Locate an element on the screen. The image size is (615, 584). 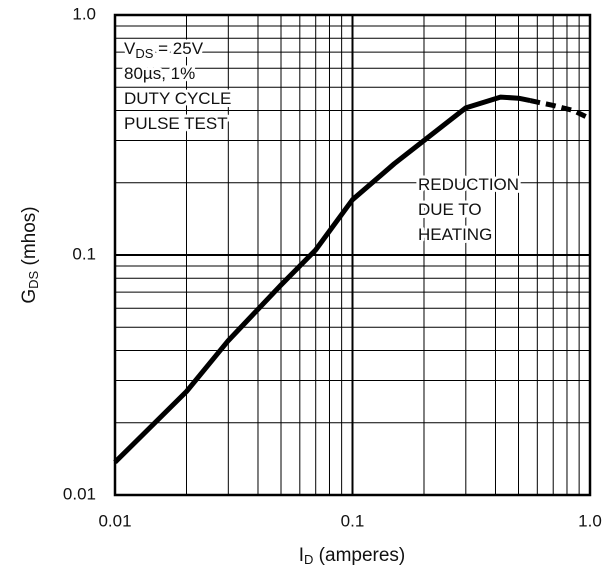
annotation-main: REDUCTION is located at coordinates (468, 184).